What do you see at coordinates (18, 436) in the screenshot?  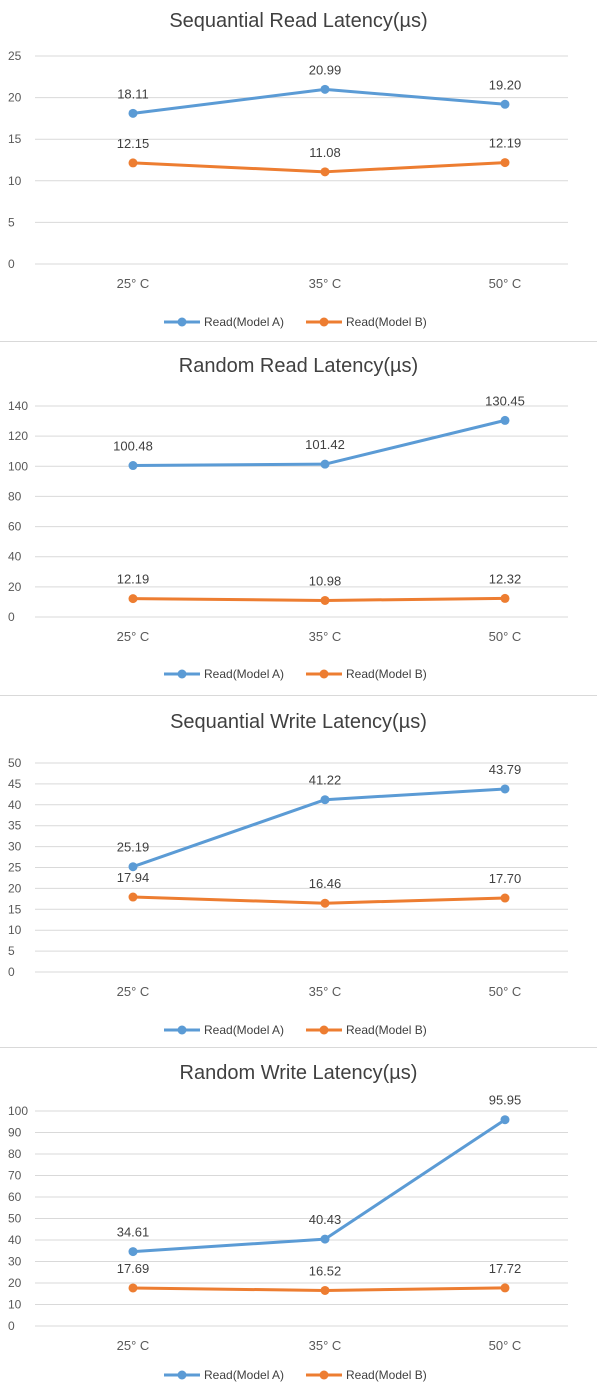 I see `y-tick-label: 120` at bounding box center [18, 436].